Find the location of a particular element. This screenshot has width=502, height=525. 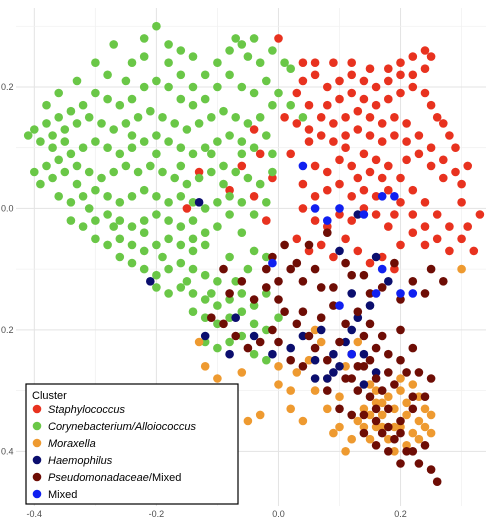

legend-entry-label: Haemophilus is located at coordinates (80, 461).